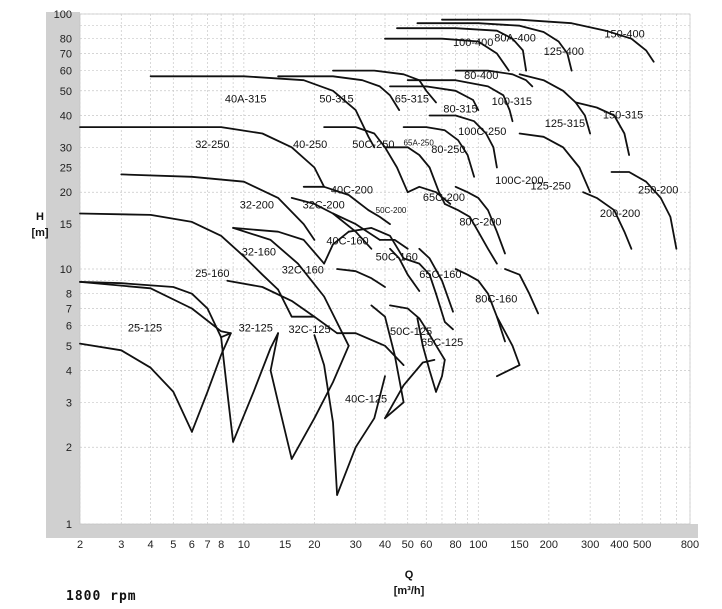  I want to click on pump-model-label: 65C-160, so click(440, 275).